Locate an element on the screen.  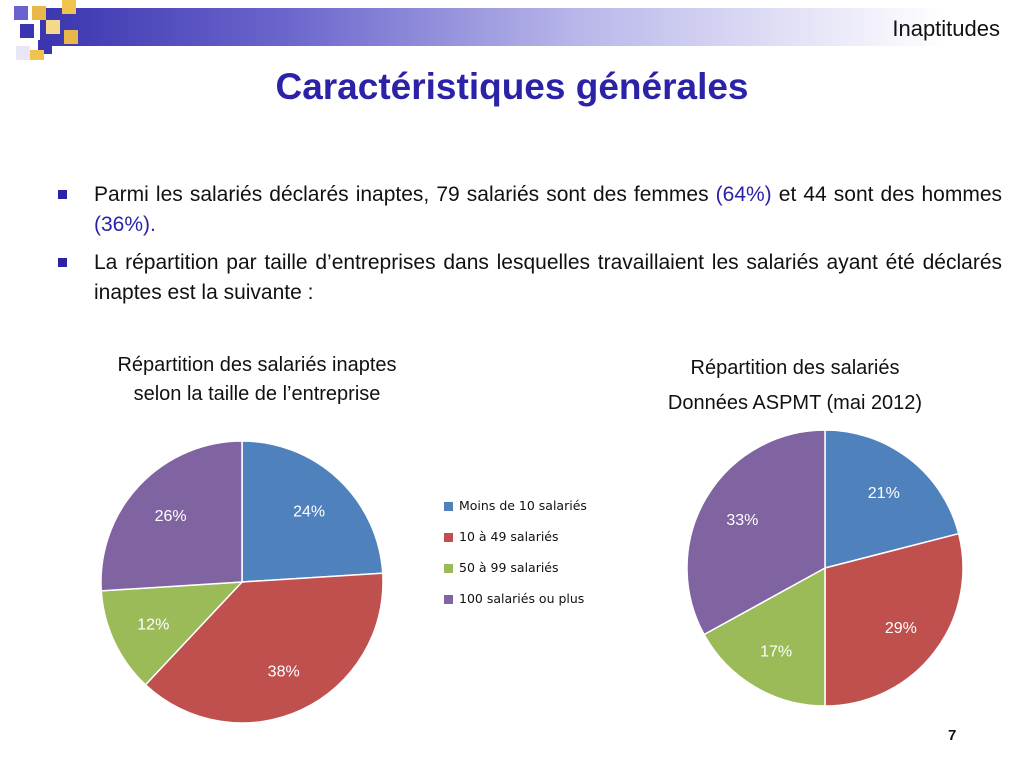
slide-title: Caractéristiques générales is located at coordinates (512, 86).